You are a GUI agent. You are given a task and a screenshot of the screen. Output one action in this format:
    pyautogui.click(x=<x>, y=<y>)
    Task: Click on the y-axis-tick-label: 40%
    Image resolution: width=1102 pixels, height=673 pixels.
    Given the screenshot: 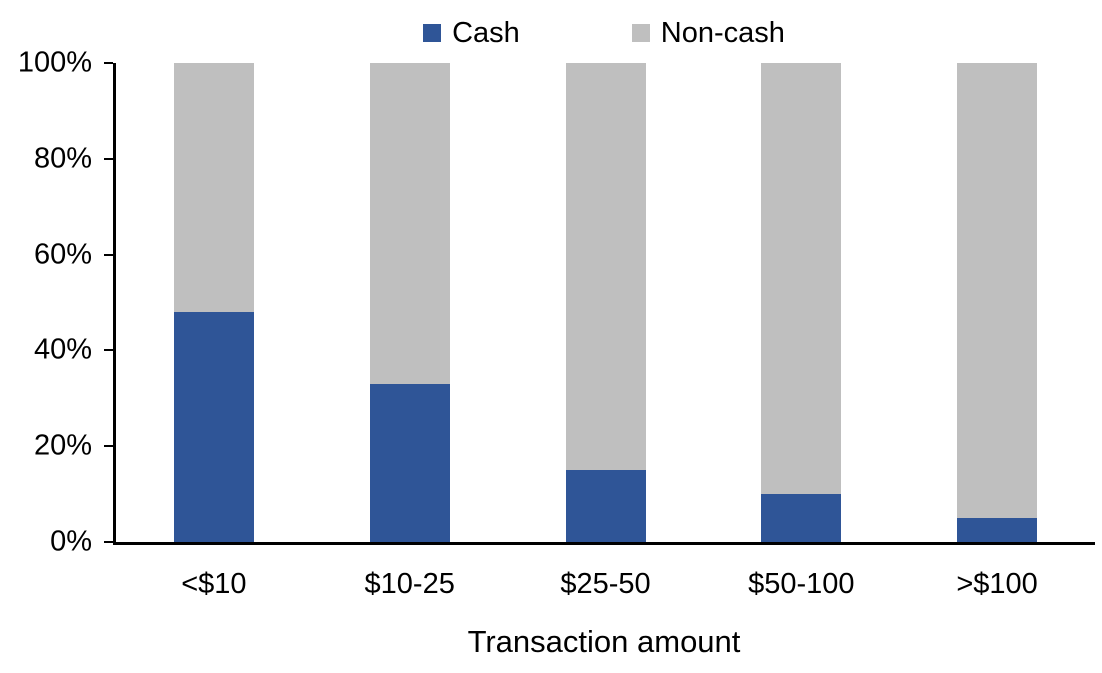 What is the action you would take?
    pyautogui.click(x=62, y=349)
    